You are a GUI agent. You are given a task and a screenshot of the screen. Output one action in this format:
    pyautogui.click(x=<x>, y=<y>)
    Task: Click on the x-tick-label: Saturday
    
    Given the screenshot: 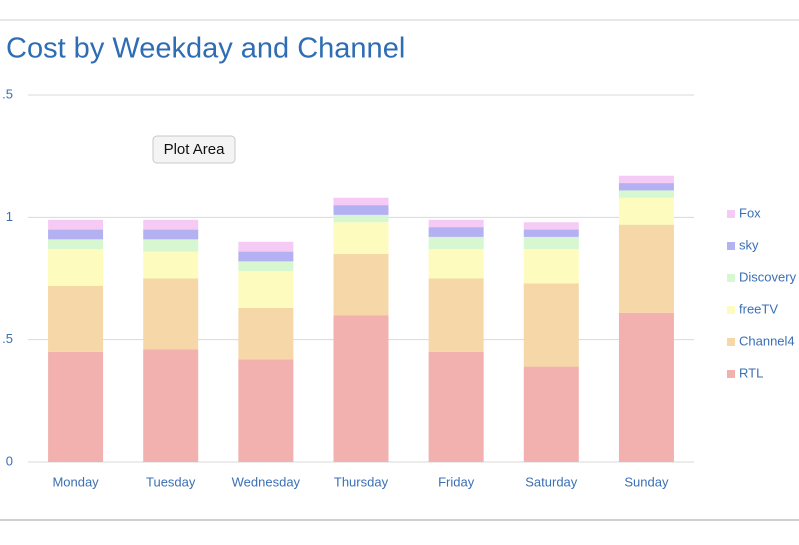 What is the action you would take?
    pyautogui.click(x=551, y=481)
    